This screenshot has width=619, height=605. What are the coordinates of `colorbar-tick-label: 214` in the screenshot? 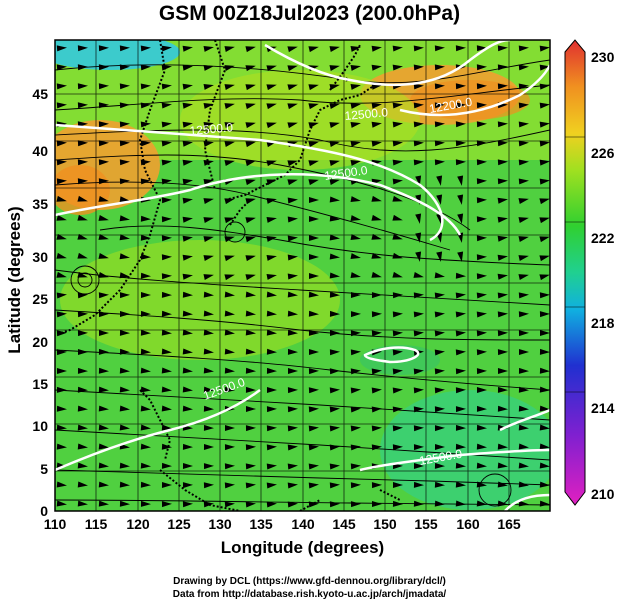 It's located at (603, 408).